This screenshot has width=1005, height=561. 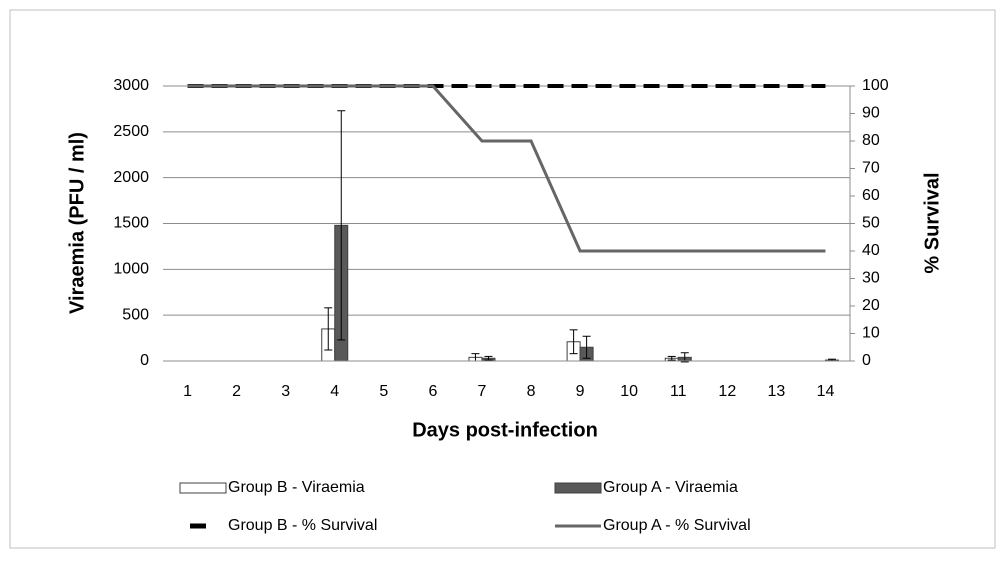 What do you see at coordinates (505, 430) in the screenshot?
I see `x-axis-title: Days post-infection` at bounding box center [505, 430].